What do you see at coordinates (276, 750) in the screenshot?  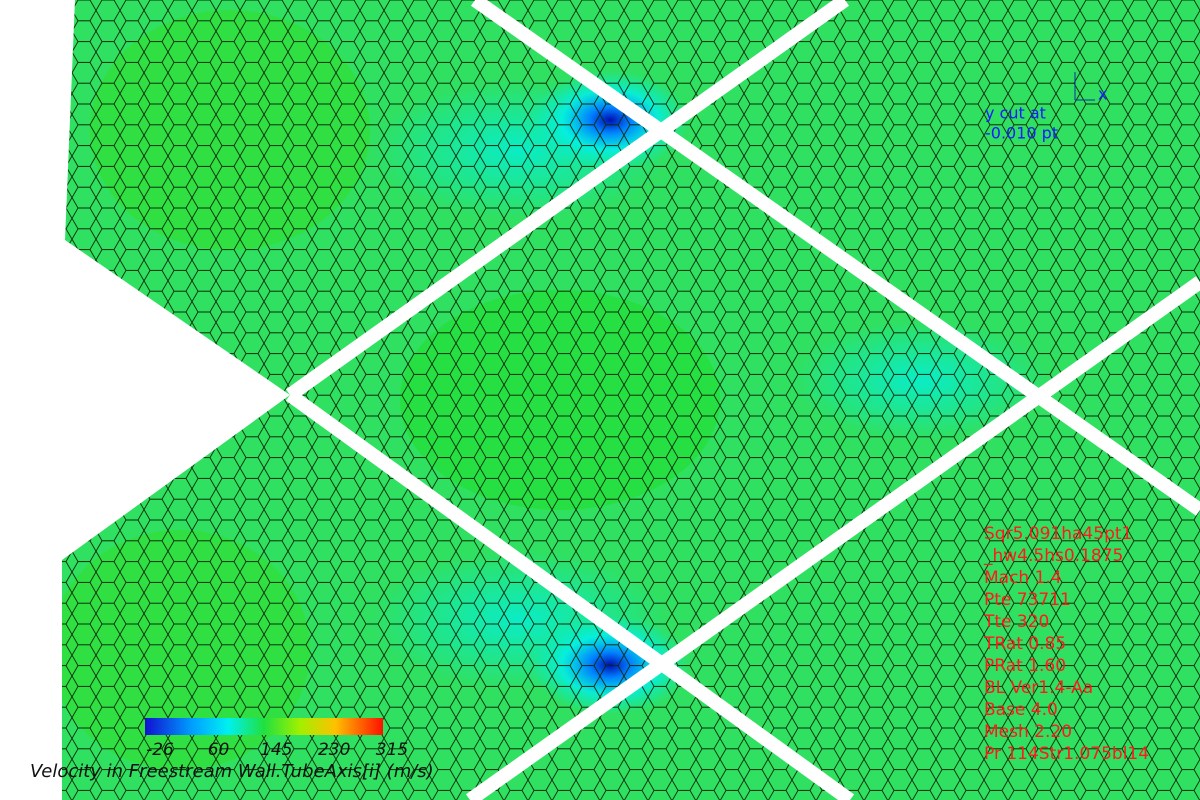 I see `colorbar-tick-label: 145` at bounding box center [276, 750].